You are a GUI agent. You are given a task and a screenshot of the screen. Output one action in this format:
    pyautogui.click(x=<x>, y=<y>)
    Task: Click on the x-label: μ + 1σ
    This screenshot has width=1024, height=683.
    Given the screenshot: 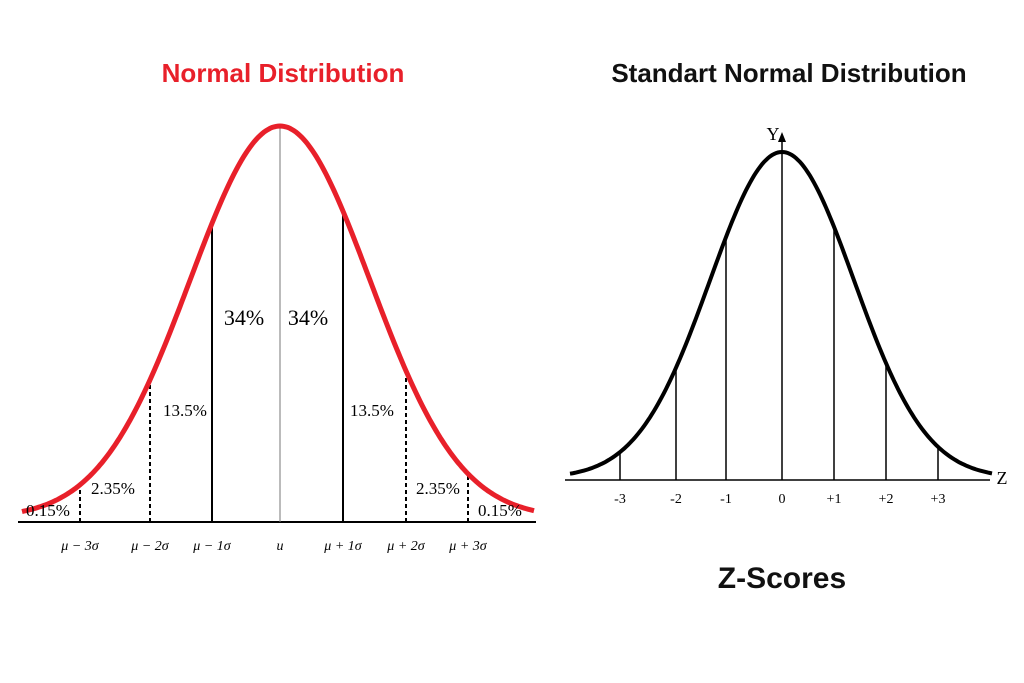 What is the action you would take?
    pyautogui.click(x=342, y=546)
    